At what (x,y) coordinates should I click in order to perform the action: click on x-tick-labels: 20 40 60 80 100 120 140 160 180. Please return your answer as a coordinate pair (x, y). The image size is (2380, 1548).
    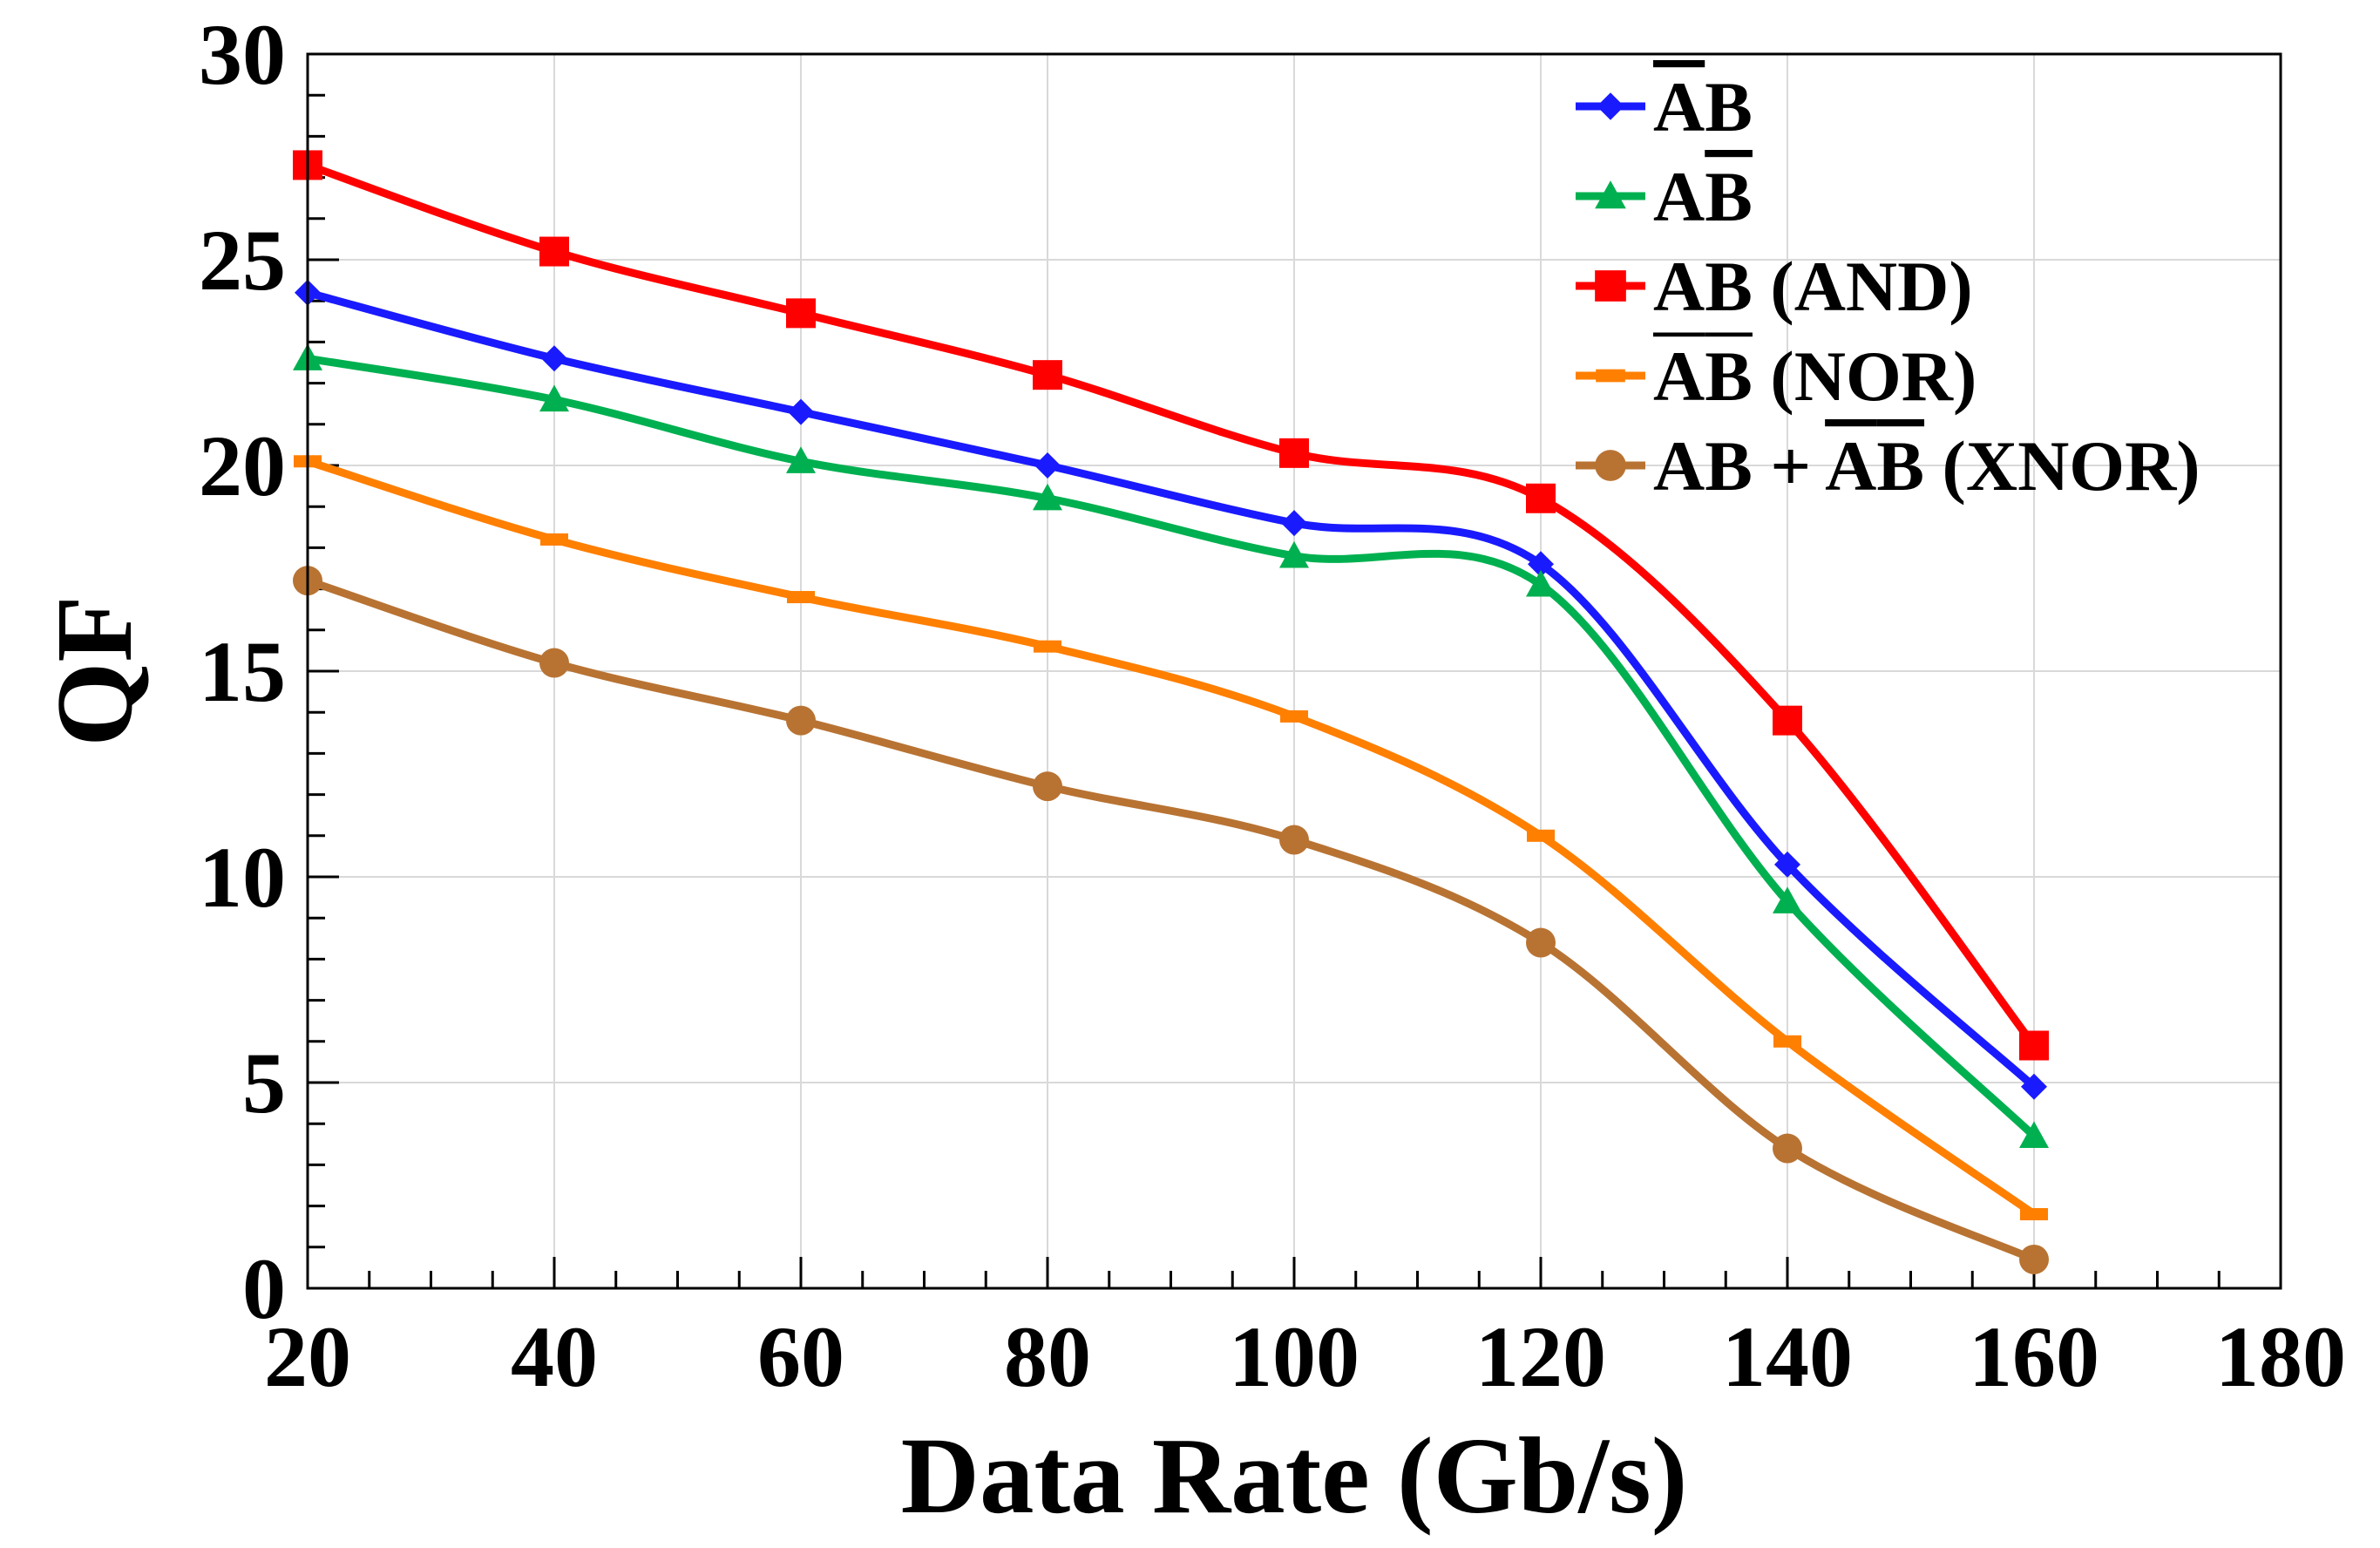
    Looking at the image, I should click on (1305, 1356).